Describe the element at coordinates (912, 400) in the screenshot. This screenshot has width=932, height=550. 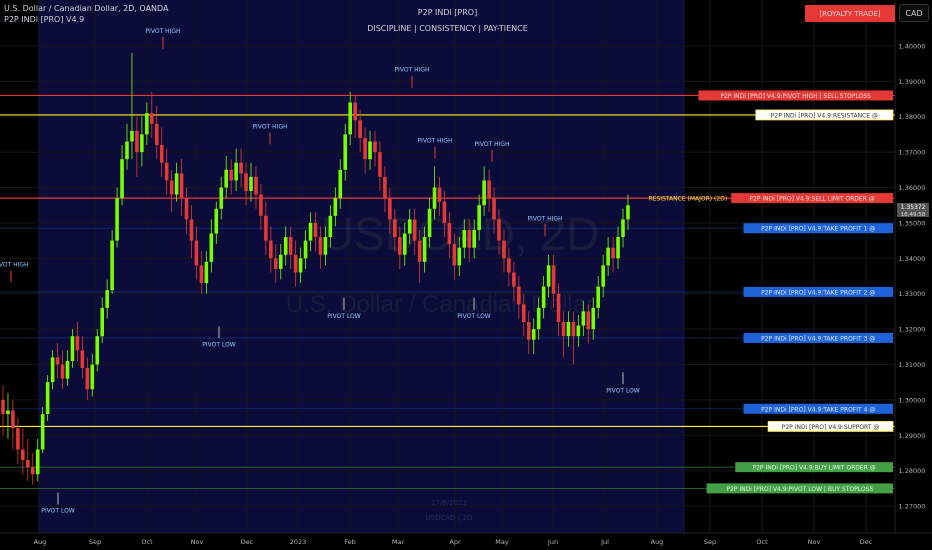
I see `price-tick-label: 1.30000` at that location.